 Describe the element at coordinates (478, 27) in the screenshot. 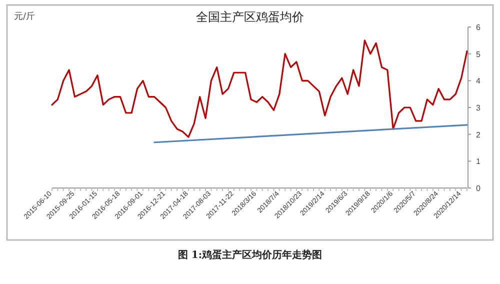

I see `y-tick-label: 6` at that location.